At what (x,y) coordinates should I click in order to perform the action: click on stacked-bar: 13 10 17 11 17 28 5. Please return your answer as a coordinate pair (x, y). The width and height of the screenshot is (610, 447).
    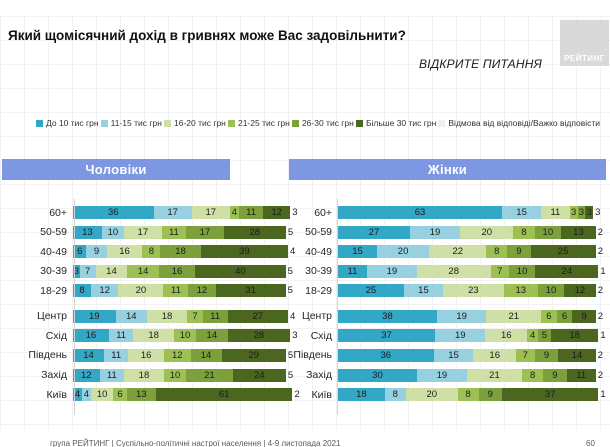
    Looking at the image, I should click on (185, 232).